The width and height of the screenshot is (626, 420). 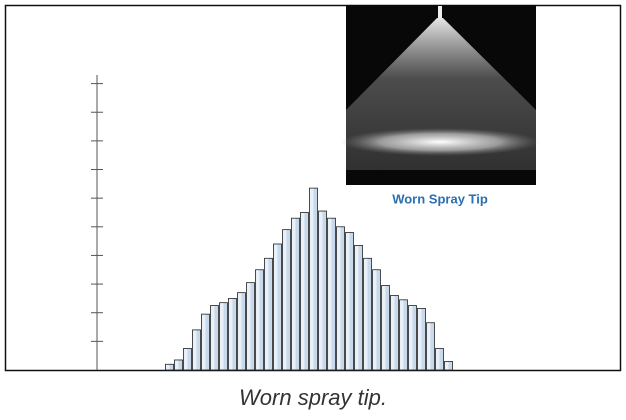 I want to click on spray-photo, so click(x=440, y=95).